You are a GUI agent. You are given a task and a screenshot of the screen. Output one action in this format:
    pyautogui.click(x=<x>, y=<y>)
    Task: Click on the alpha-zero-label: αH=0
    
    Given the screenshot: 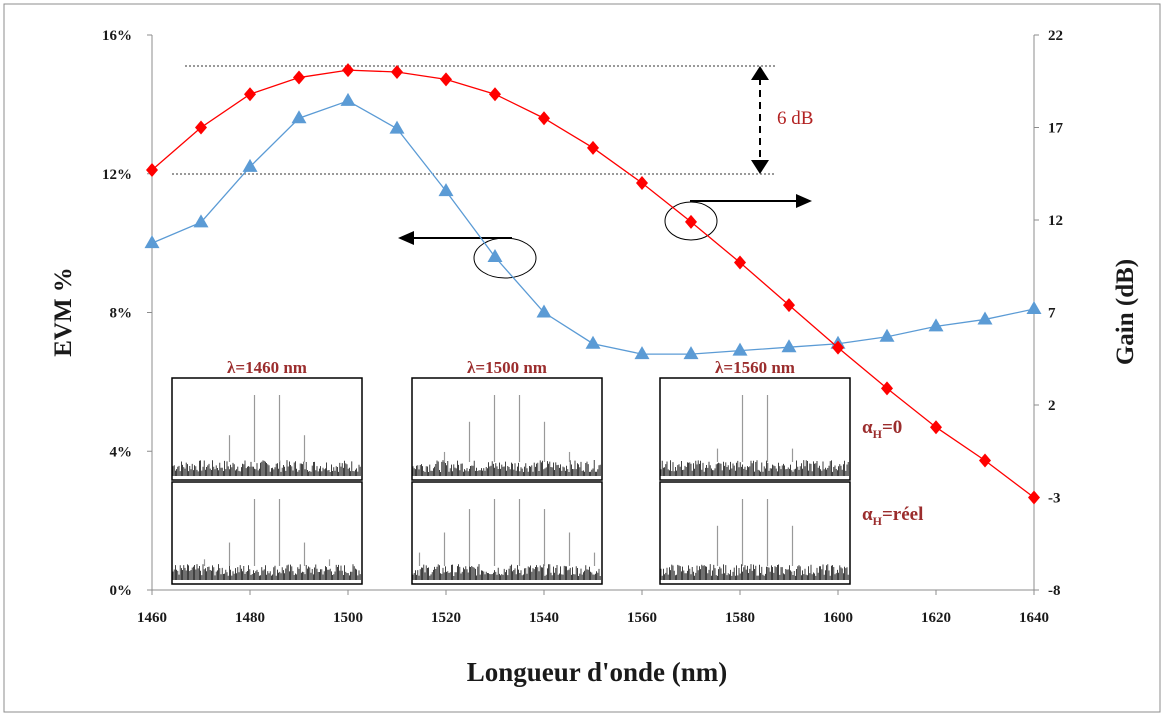 What is the action you would take?
    pyautogui.click(x=882, y=429)
    